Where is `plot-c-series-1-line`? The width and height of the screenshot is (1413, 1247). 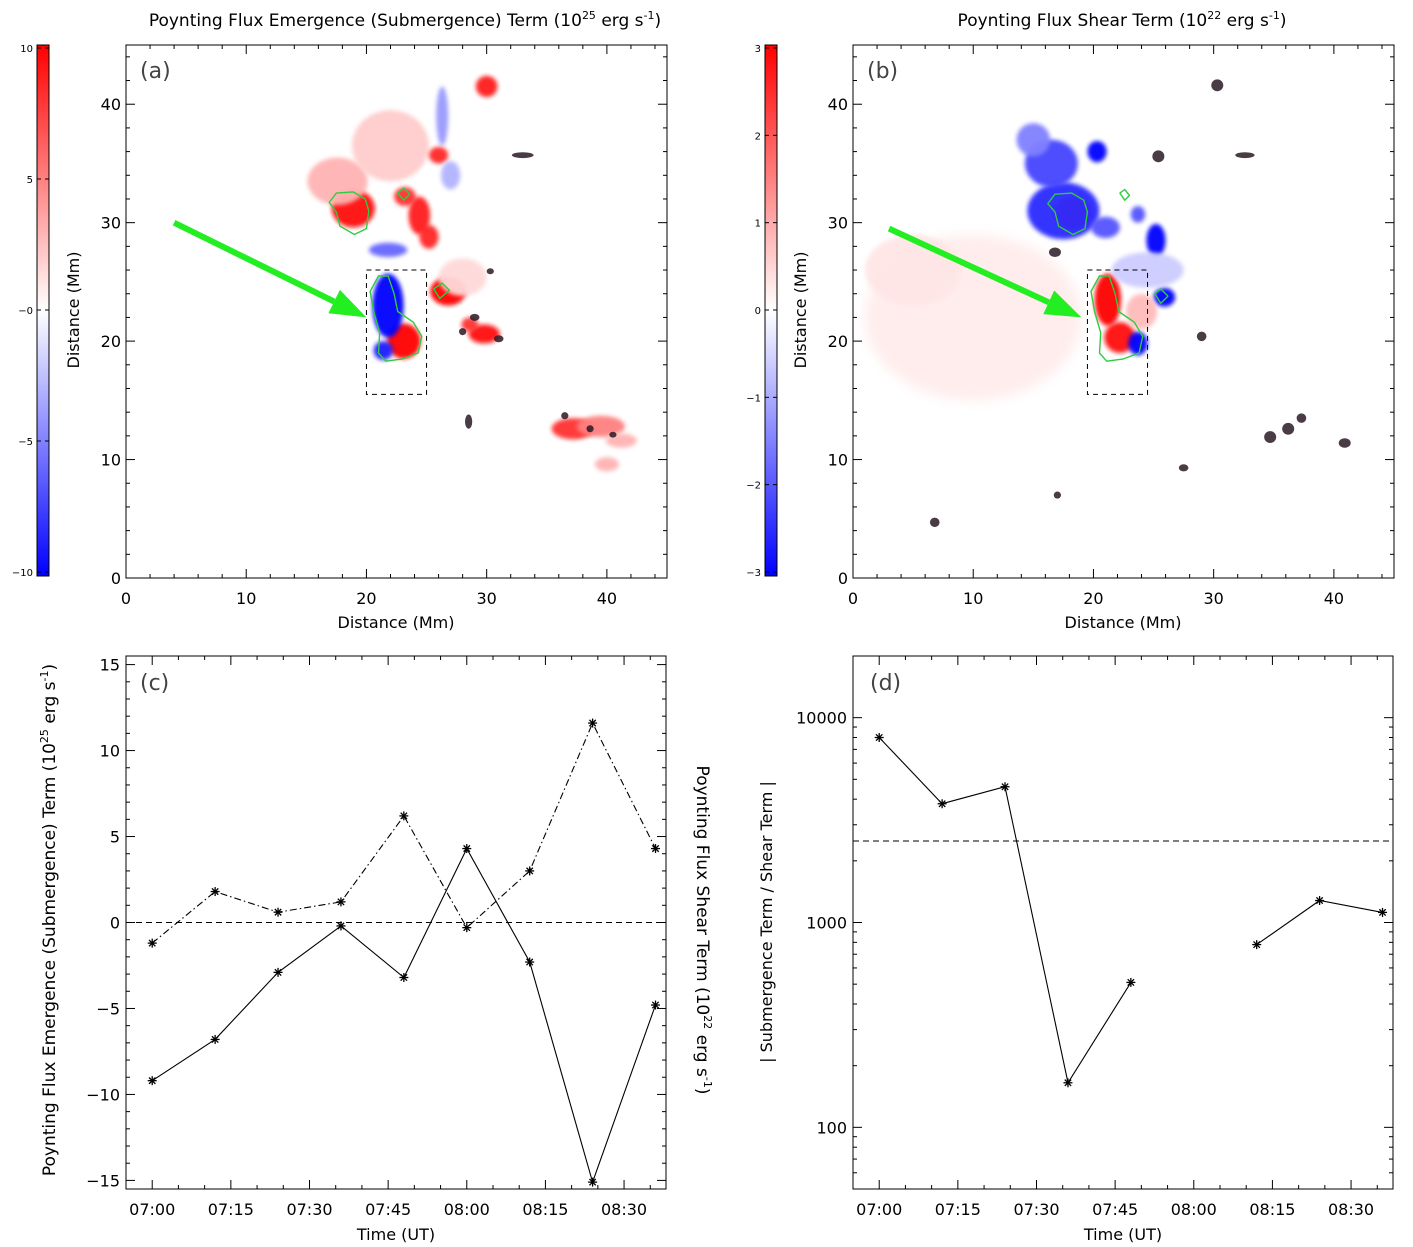 plot-c-series-1-line is located at coordinates (403, 832).